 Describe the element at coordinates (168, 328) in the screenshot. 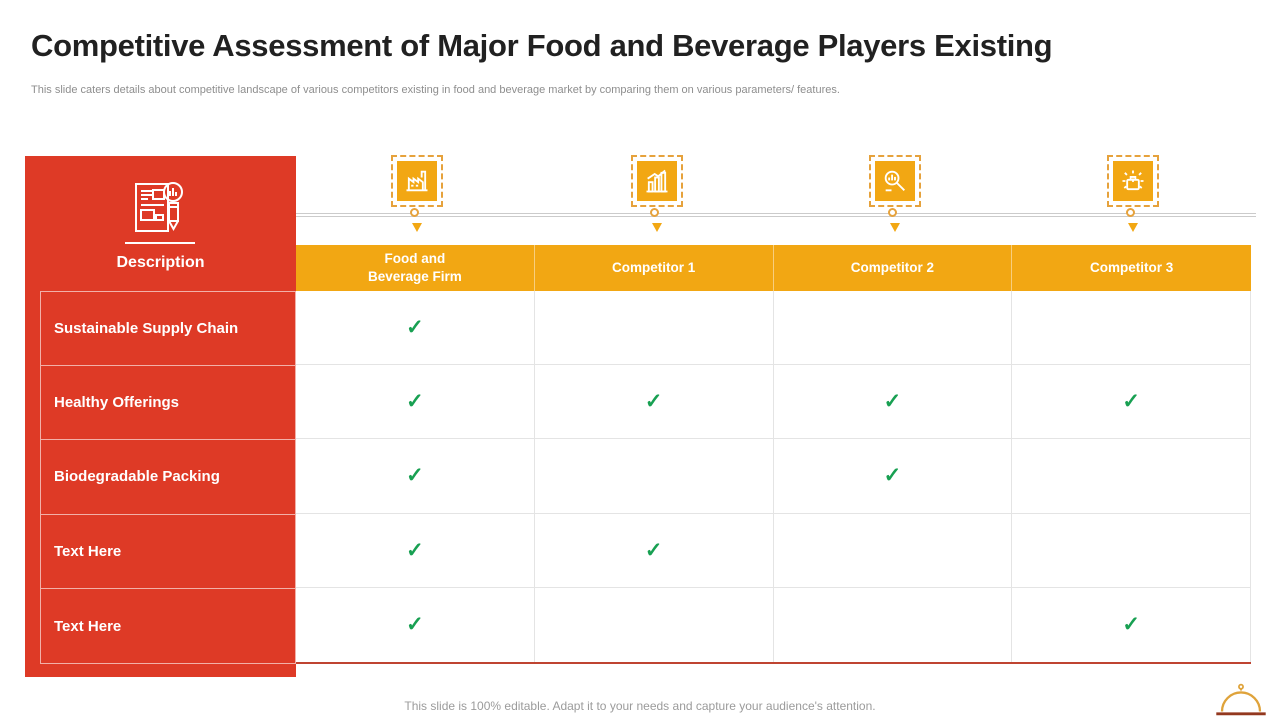

I see `row-label: Sustainable Supply Chain` at that location.